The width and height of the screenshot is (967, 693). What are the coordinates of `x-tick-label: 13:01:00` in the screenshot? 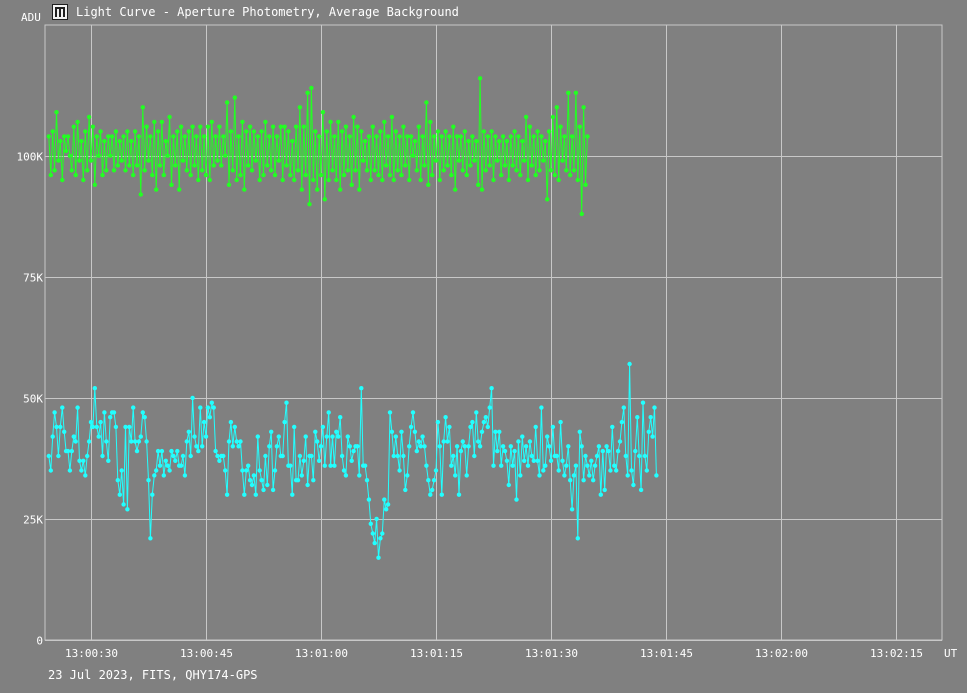 It's located at (321, 653).